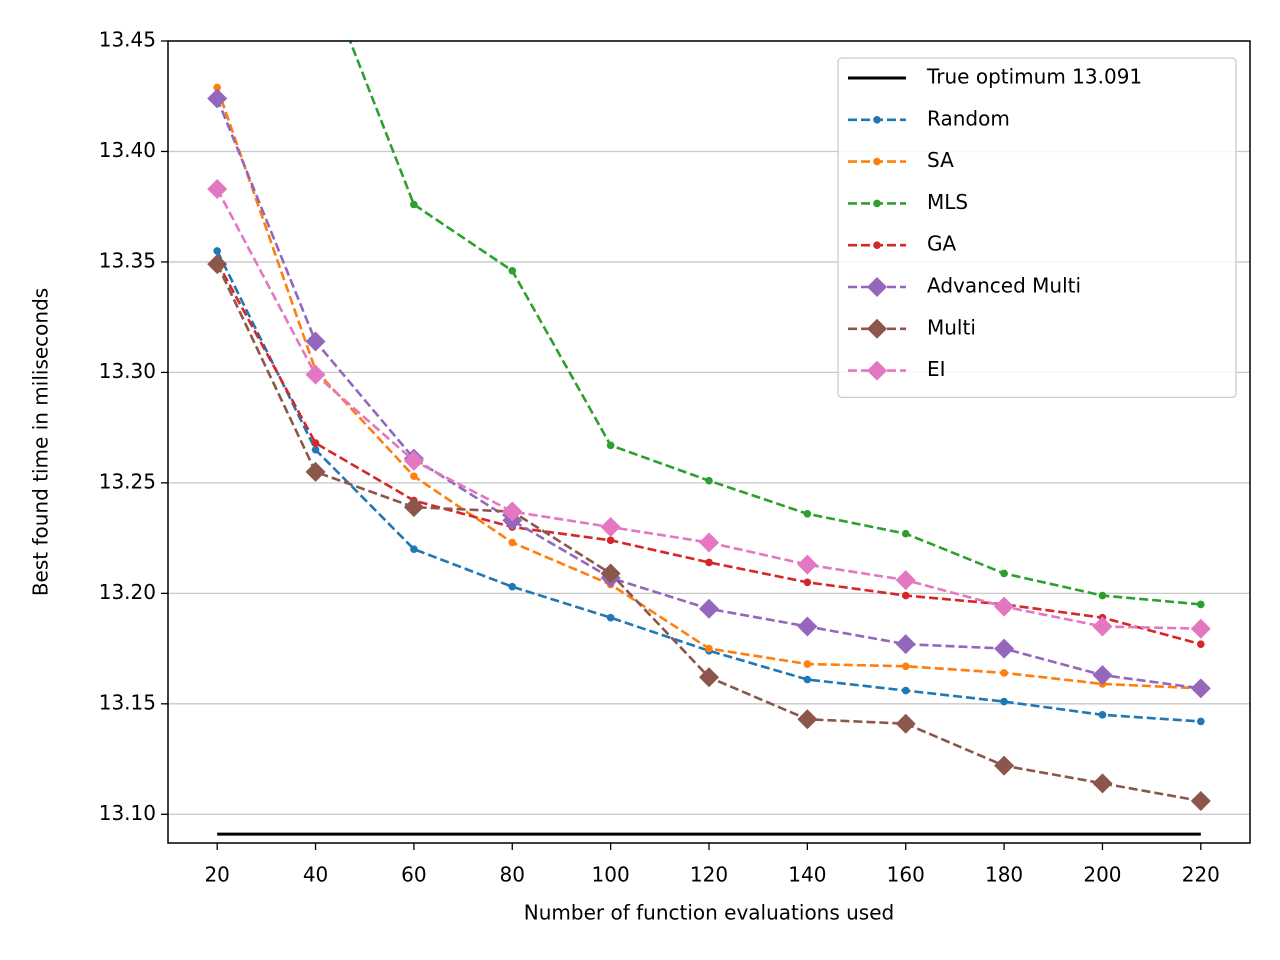 The width and height of the screenshot is (1280, 960). What do you see at coordinates (940, 160) in the screenshot?
I see `legend-label: SA` at bounding box center [940, 160].